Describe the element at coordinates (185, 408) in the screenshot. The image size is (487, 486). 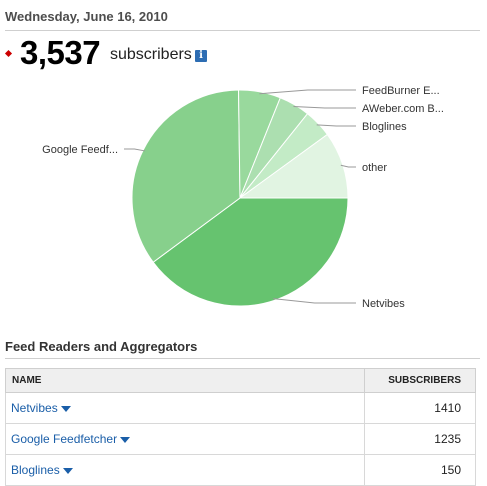
I see `row-name-cell: Netvibes` at that location.